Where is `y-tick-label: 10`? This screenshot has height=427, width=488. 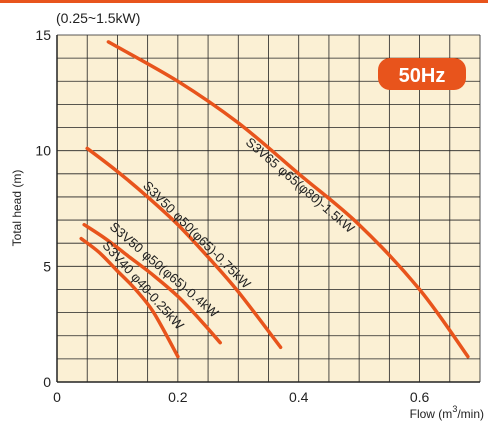
y-tick-label: 10 is located at coordinates (43, 151).